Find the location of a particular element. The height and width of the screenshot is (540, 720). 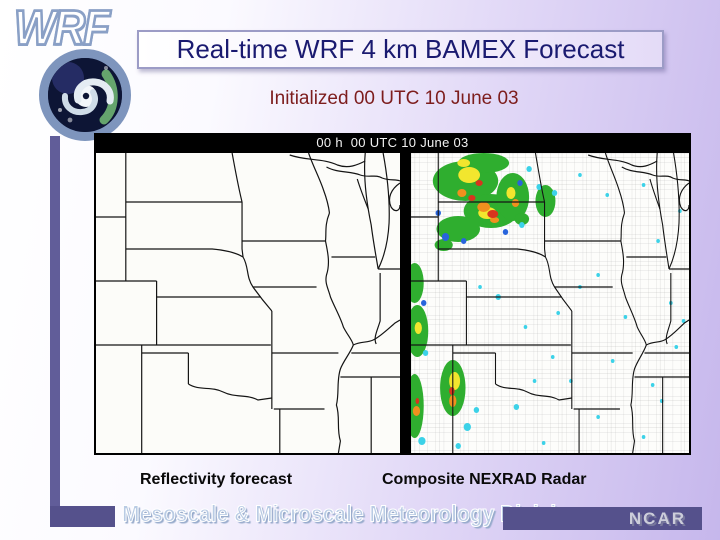

logo-stem-bar is located at coordinates (55, 322).